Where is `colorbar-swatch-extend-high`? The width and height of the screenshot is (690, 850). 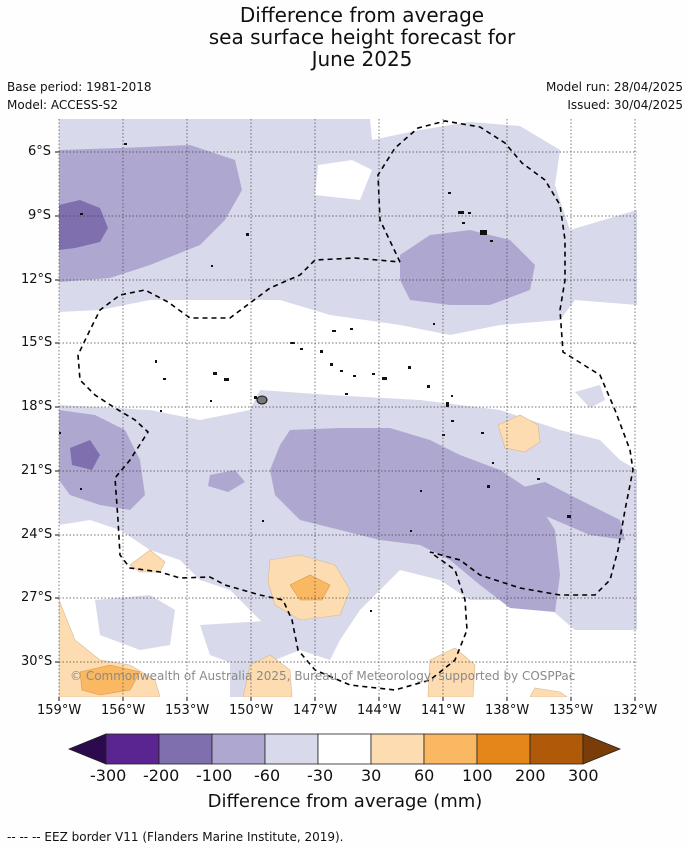
colorbar-swatch-extend-high is located at coordinates (602, 749).